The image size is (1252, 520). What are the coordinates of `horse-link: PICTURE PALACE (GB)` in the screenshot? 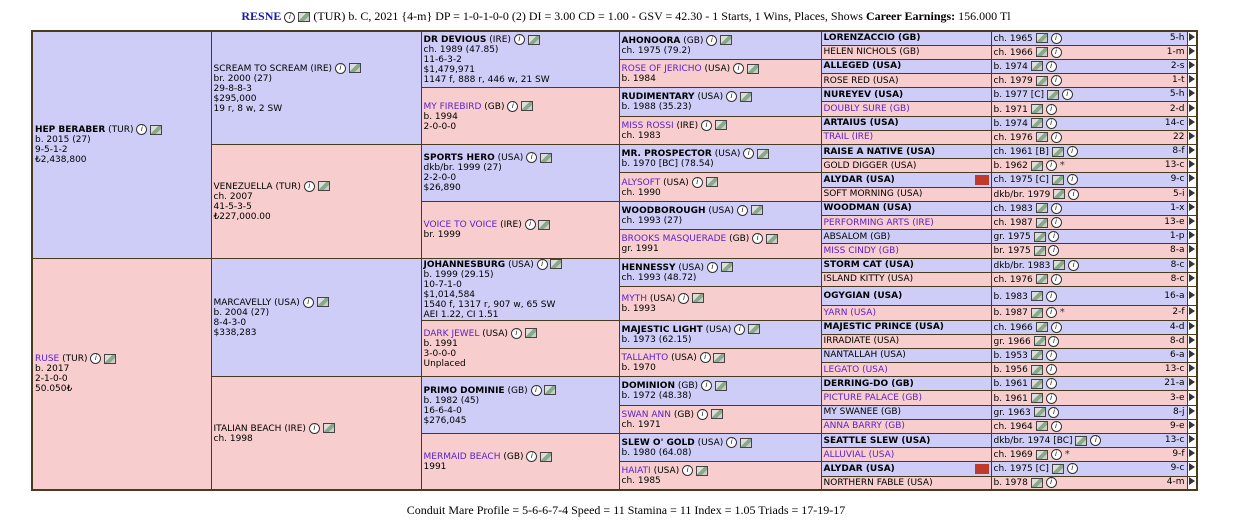 It's located at (872, 398).